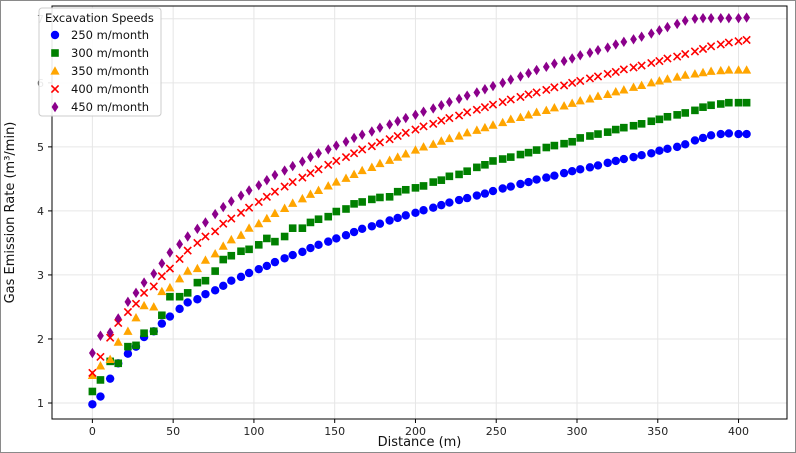  Describe the element at coordinates (657, 431) in the screenshot. I see `x-tick-label: 350` at that location.